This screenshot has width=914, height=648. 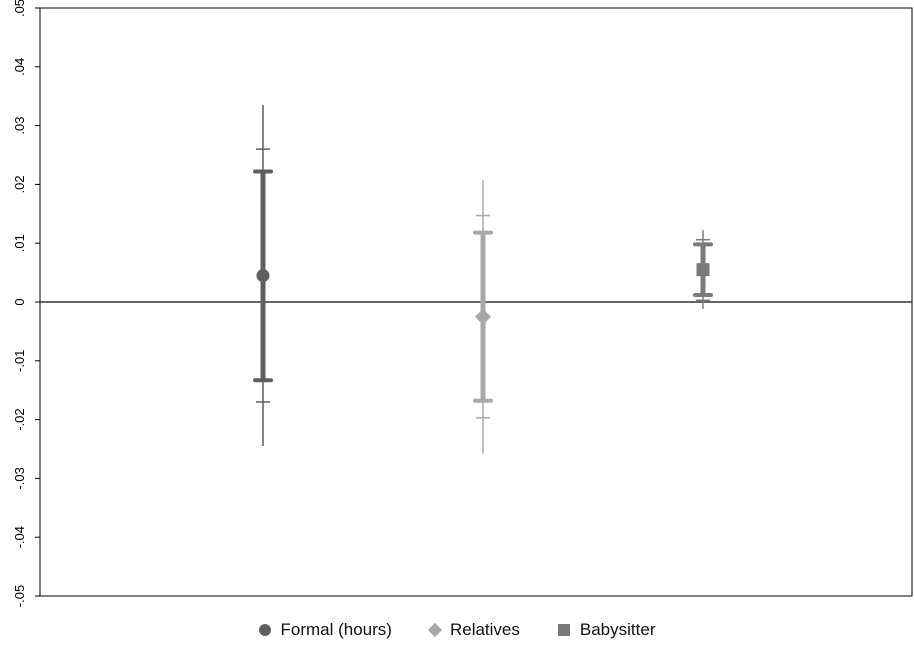 I want to click on legend-item-formal: Formal (hours), so click(x=325, y=630).